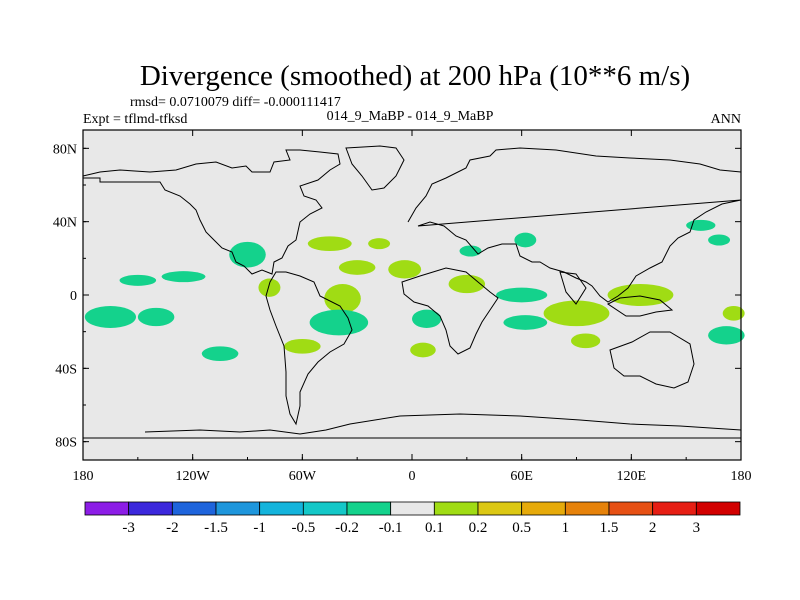 This screenshot has height=600, width=800. What do you see at coordinates (65, 223) in the screenshot?
I see `y-tick-label: 40N` at bounding box center [65, 223].